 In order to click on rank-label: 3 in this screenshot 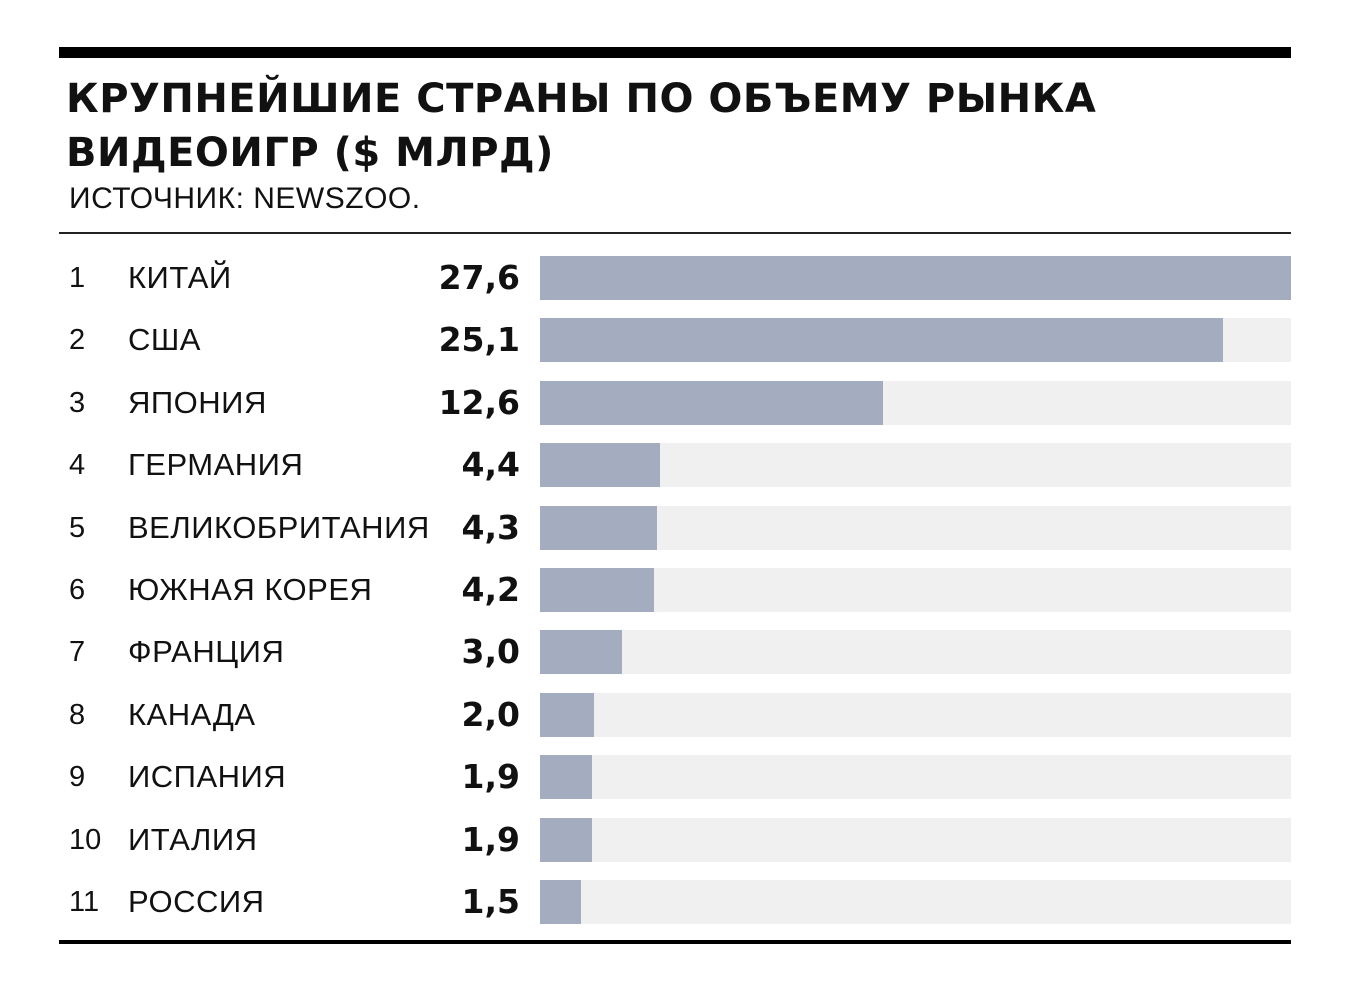, I will do `click(77, 402)`.